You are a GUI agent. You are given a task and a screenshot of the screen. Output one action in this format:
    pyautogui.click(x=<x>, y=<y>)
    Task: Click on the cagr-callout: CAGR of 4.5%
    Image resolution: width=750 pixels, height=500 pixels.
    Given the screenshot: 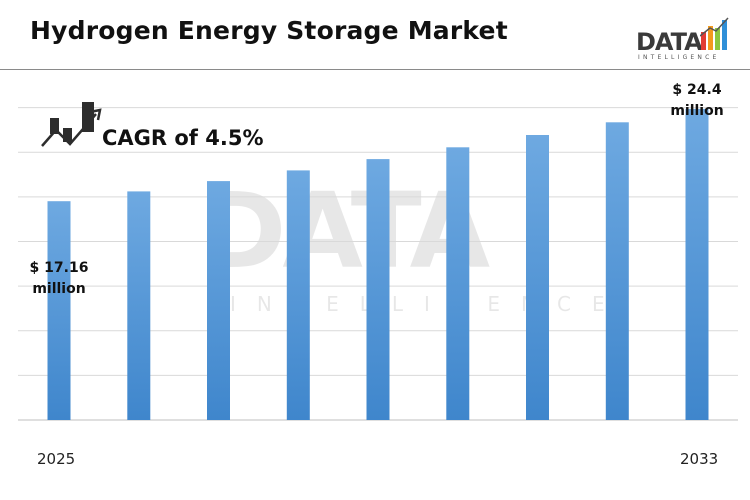 What is the action you would take?
    pyautogui.click(x=170, y=128)
    